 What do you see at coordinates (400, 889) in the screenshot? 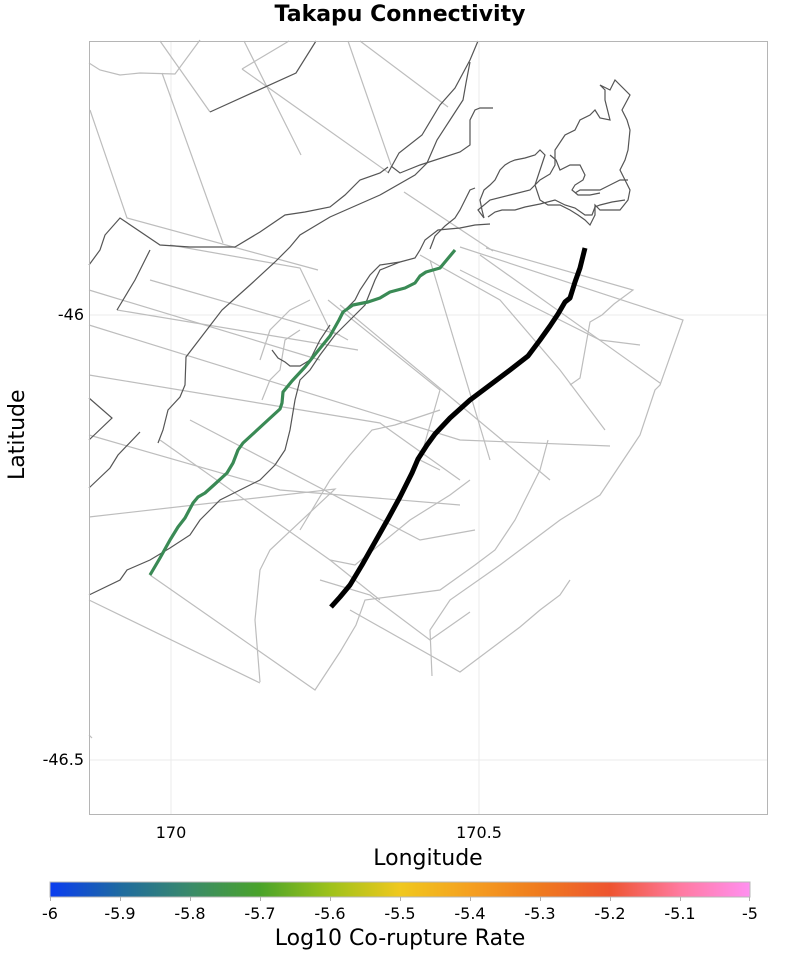
I see `colorbar-gradient` at bounding box center [400, 889].